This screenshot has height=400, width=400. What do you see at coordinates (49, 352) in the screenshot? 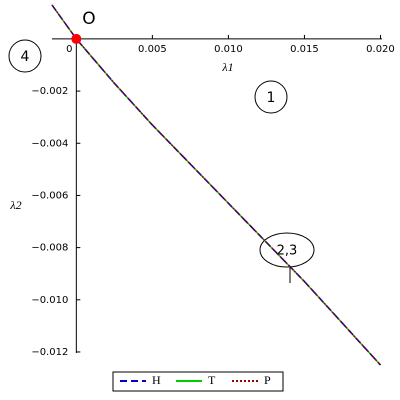
I see `y-tick-label: −0.012` at bounding box center [49, 352].